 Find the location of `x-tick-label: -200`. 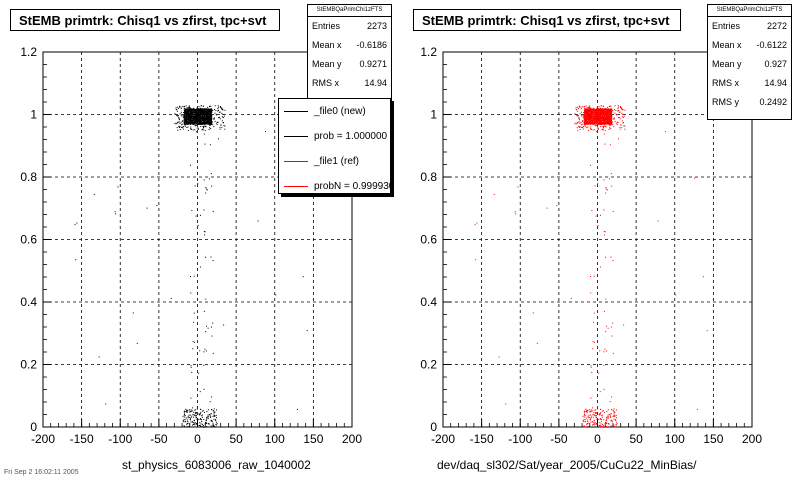

x-tick-label: -200 is located at coordinates (43, 439).